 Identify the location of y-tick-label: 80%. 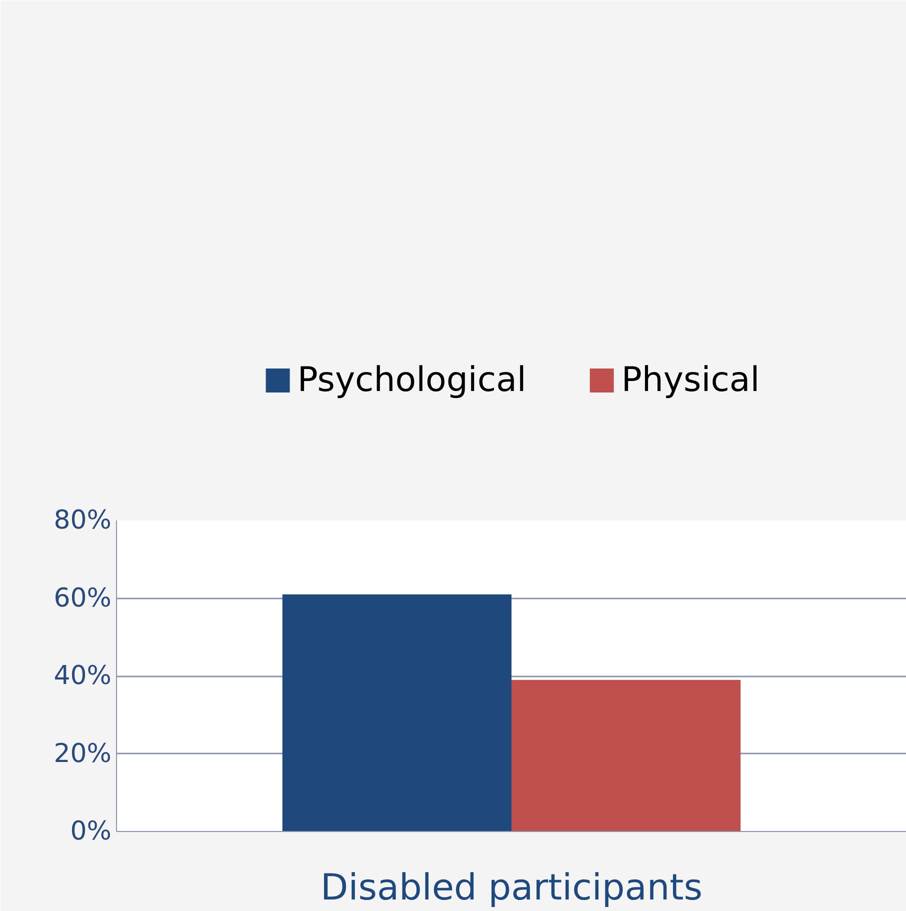
(83, 521).